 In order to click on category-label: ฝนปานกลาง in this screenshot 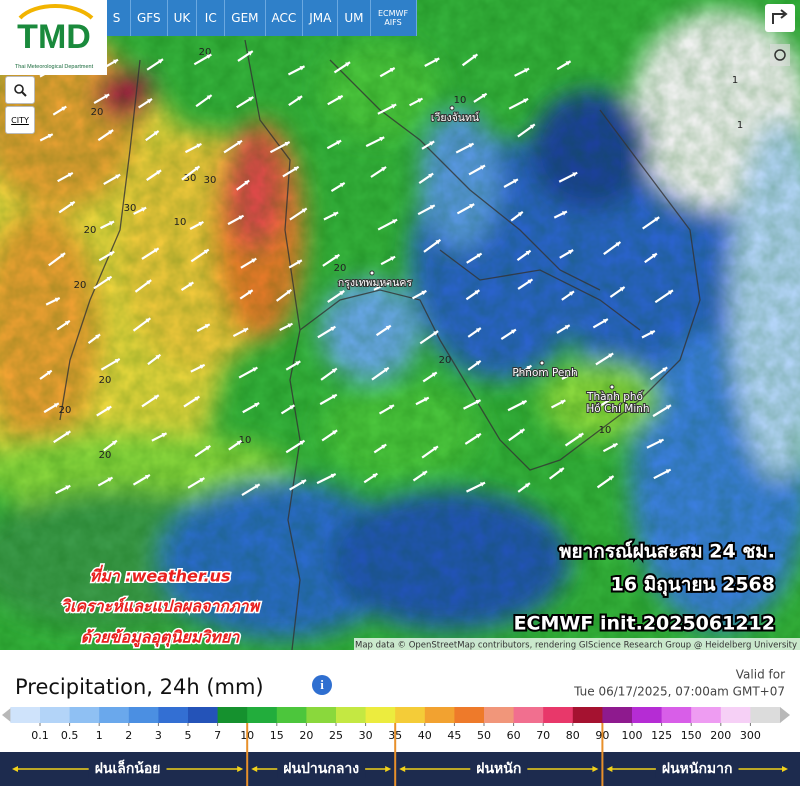, I will do `click(321, 769)`.